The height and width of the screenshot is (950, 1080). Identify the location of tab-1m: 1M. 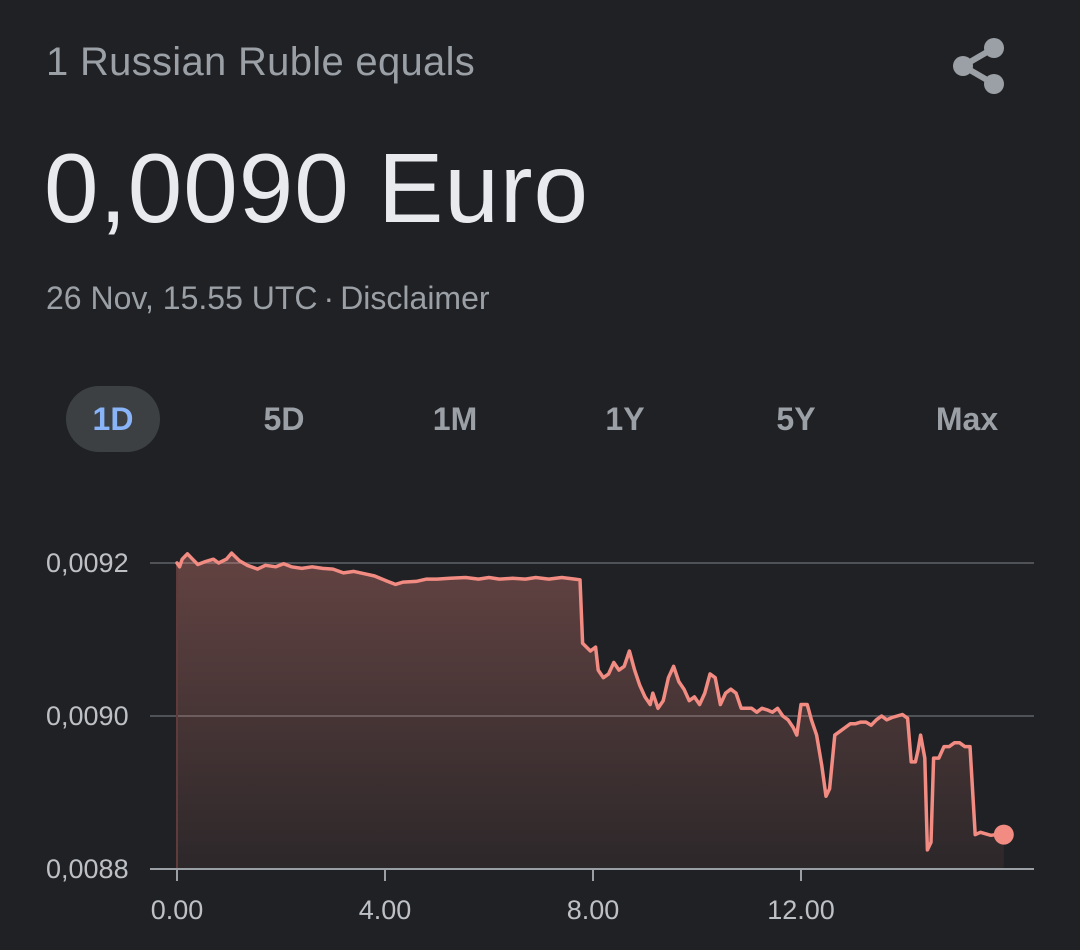
(455, 419).